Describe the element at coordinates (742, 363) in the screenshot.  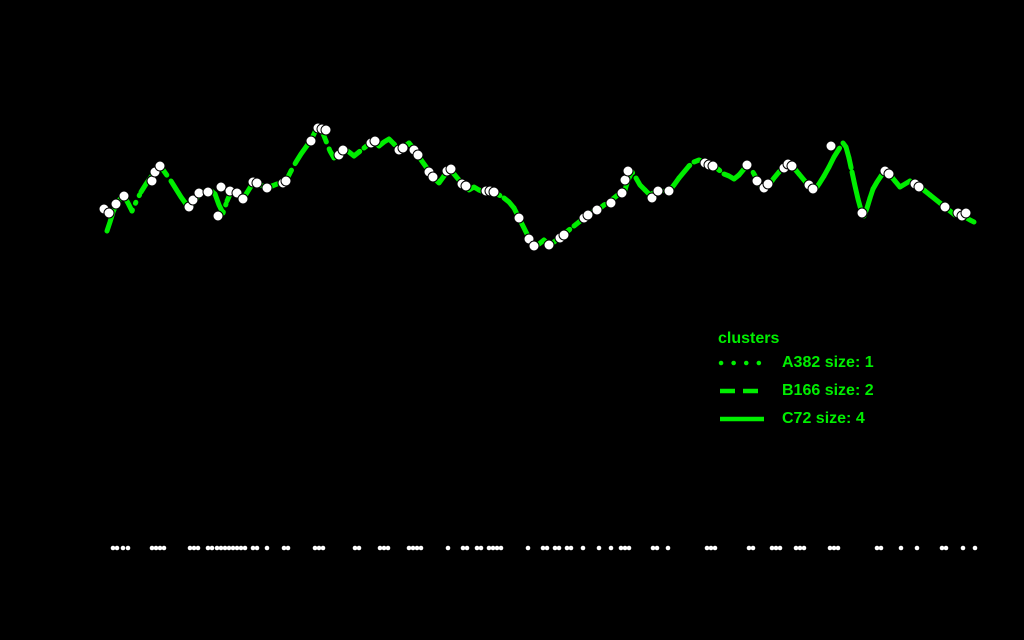
I see `dotted-line-key-icon` at that location.